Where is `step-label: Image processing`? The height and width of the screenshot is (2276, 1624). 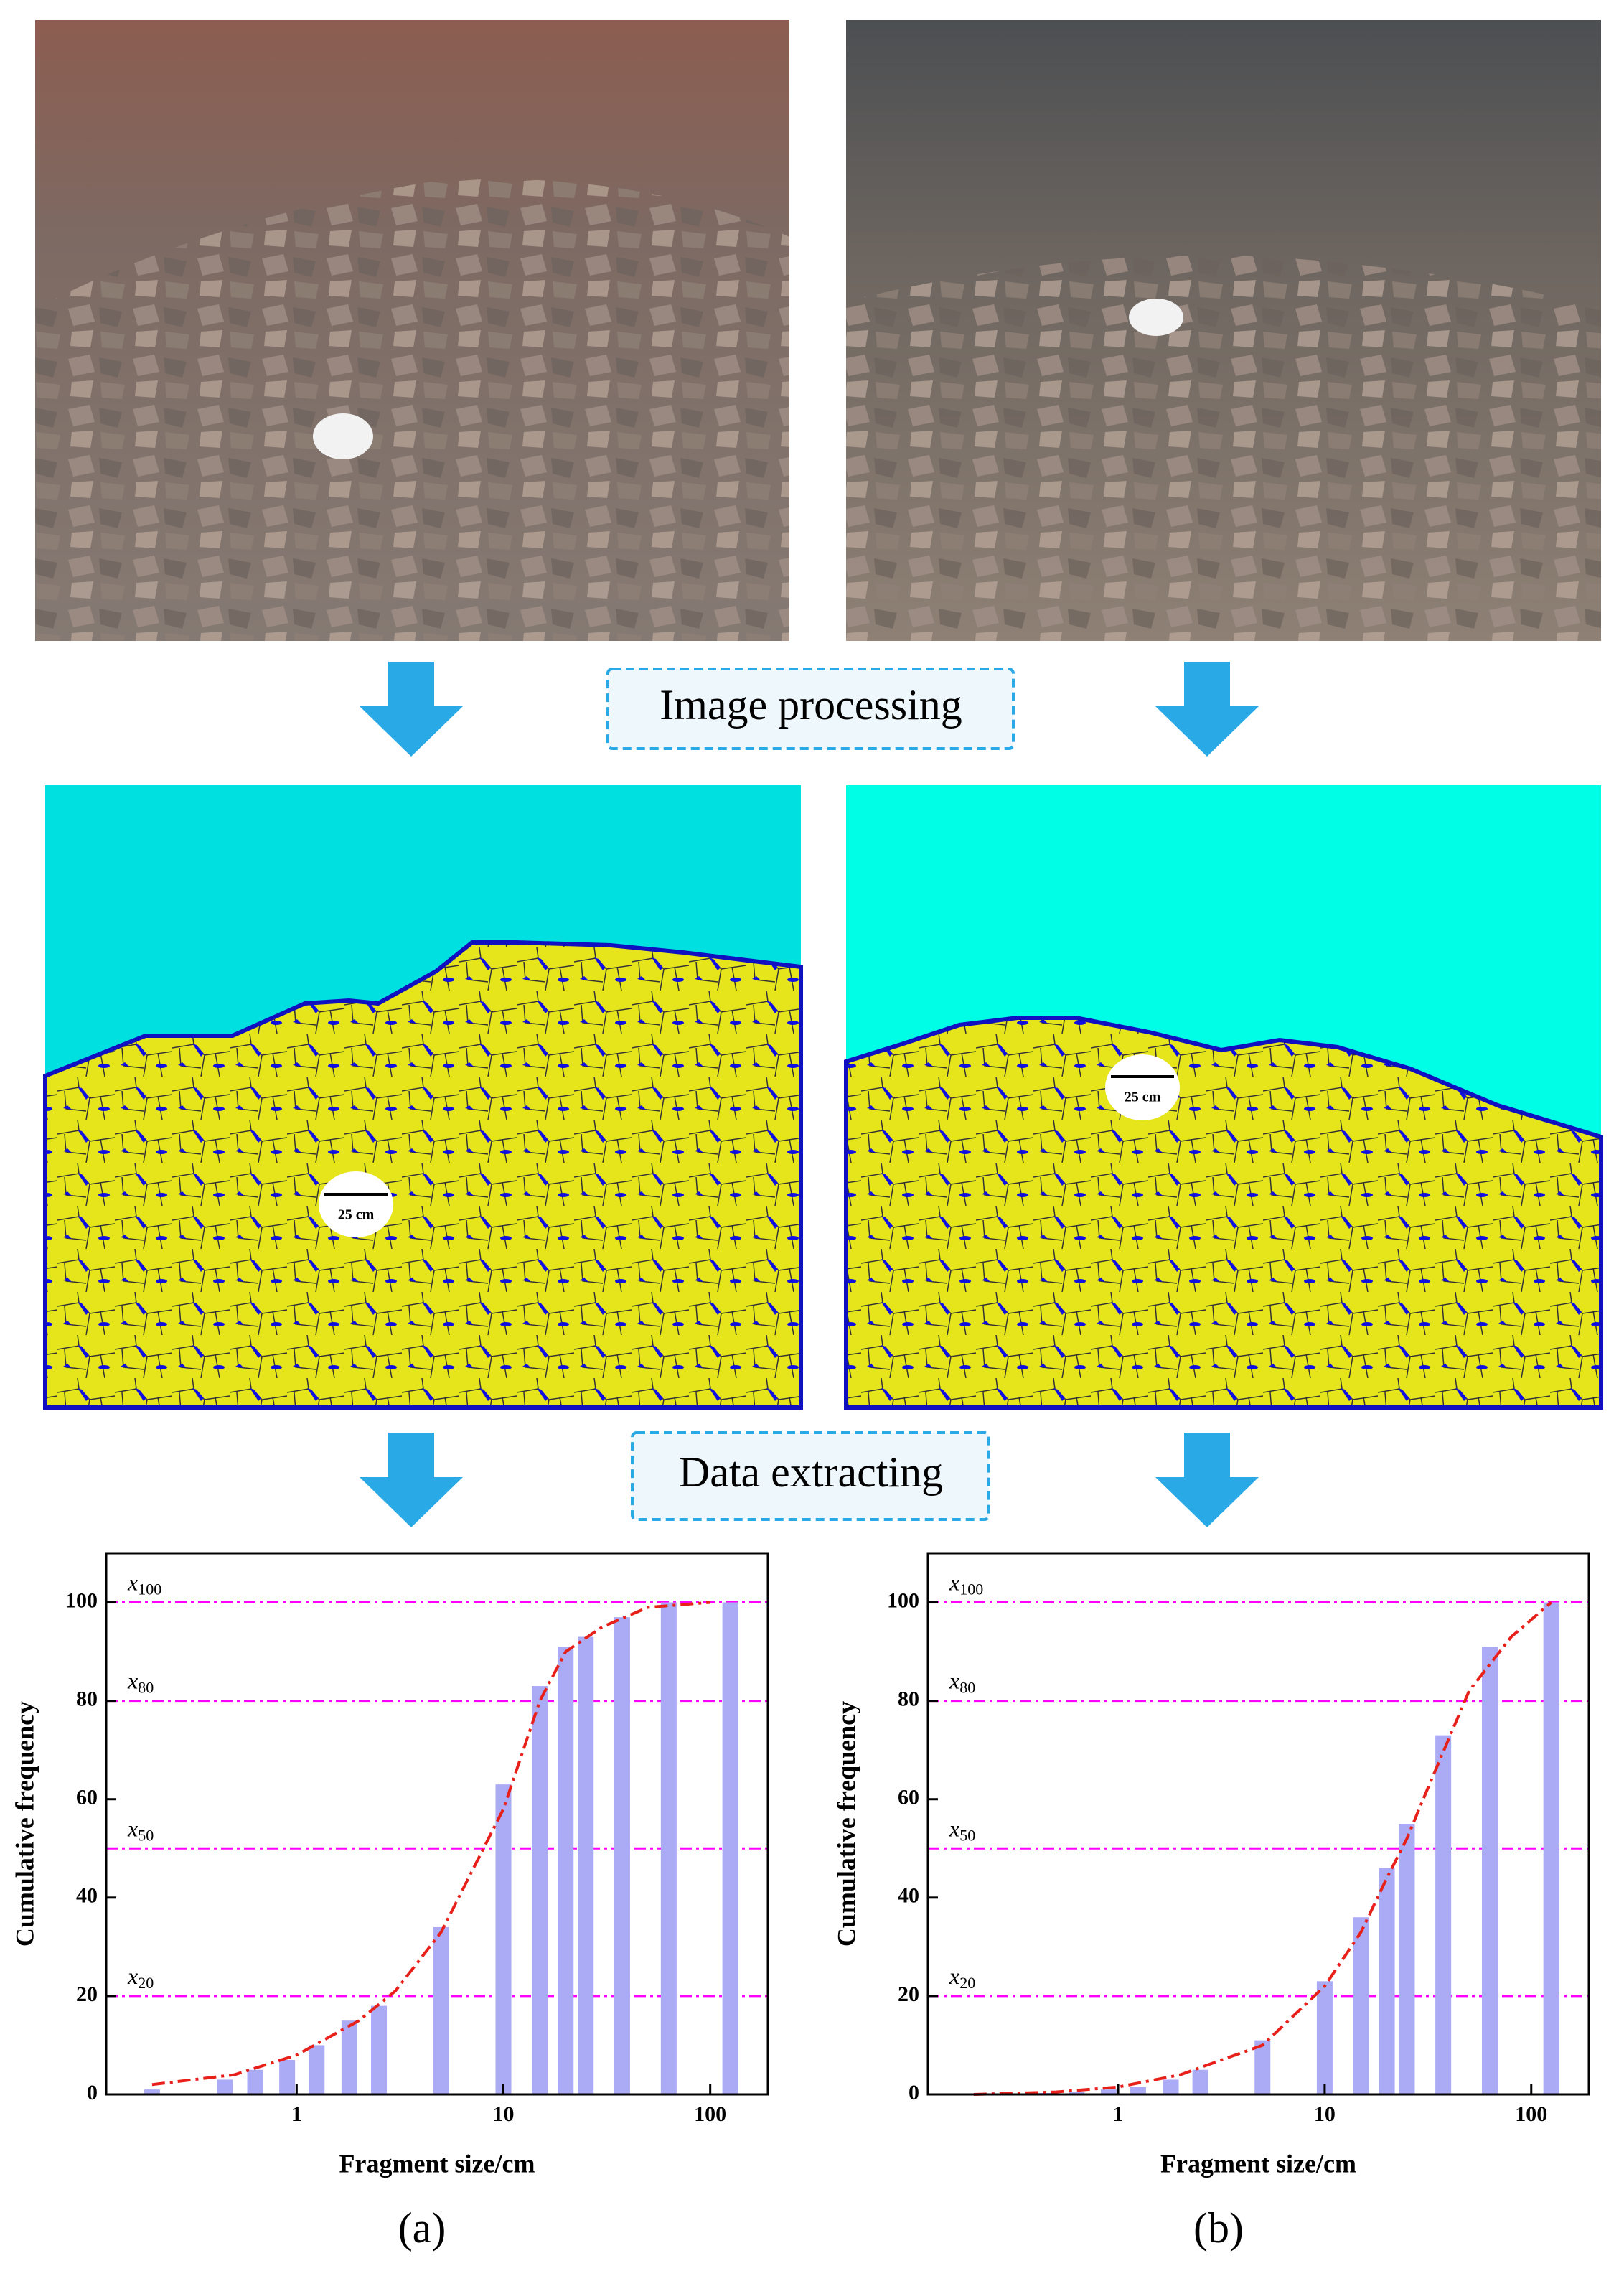 step-label: Image processing is located at coordinates (811, 705).